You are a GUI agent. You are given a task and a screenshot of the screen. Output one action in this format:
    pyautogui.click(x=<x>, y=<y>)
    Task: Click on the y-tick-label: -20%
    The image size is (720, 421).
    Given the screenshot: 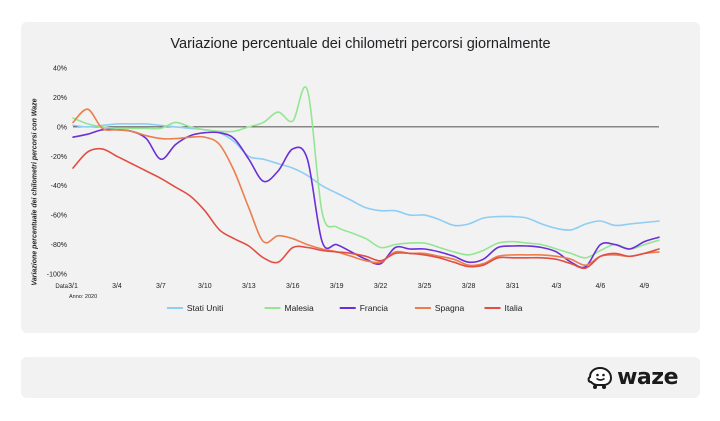 What is the action you would take?
    pyautogui.click(x=59, y=157)
    